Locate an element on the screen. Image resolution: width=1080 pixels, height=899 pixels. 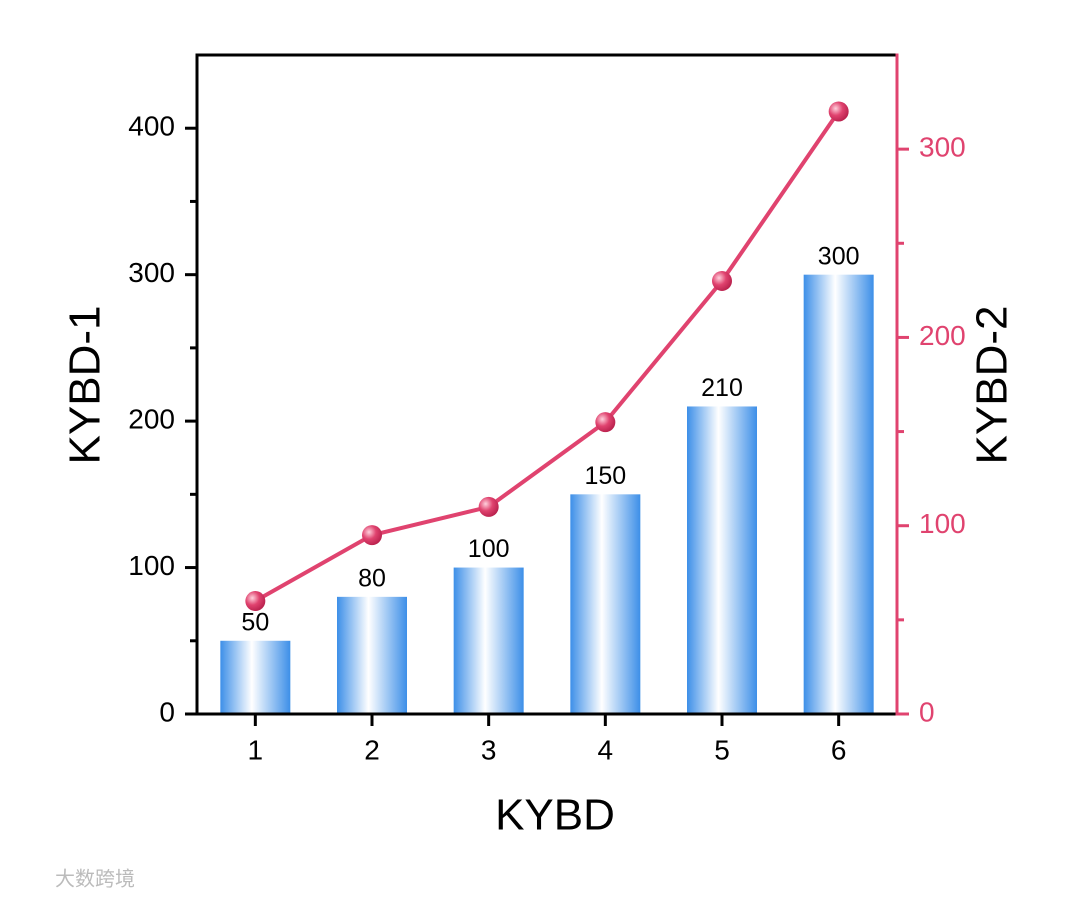
watermark: 大数跨境 is located at coordinates (95, 878).